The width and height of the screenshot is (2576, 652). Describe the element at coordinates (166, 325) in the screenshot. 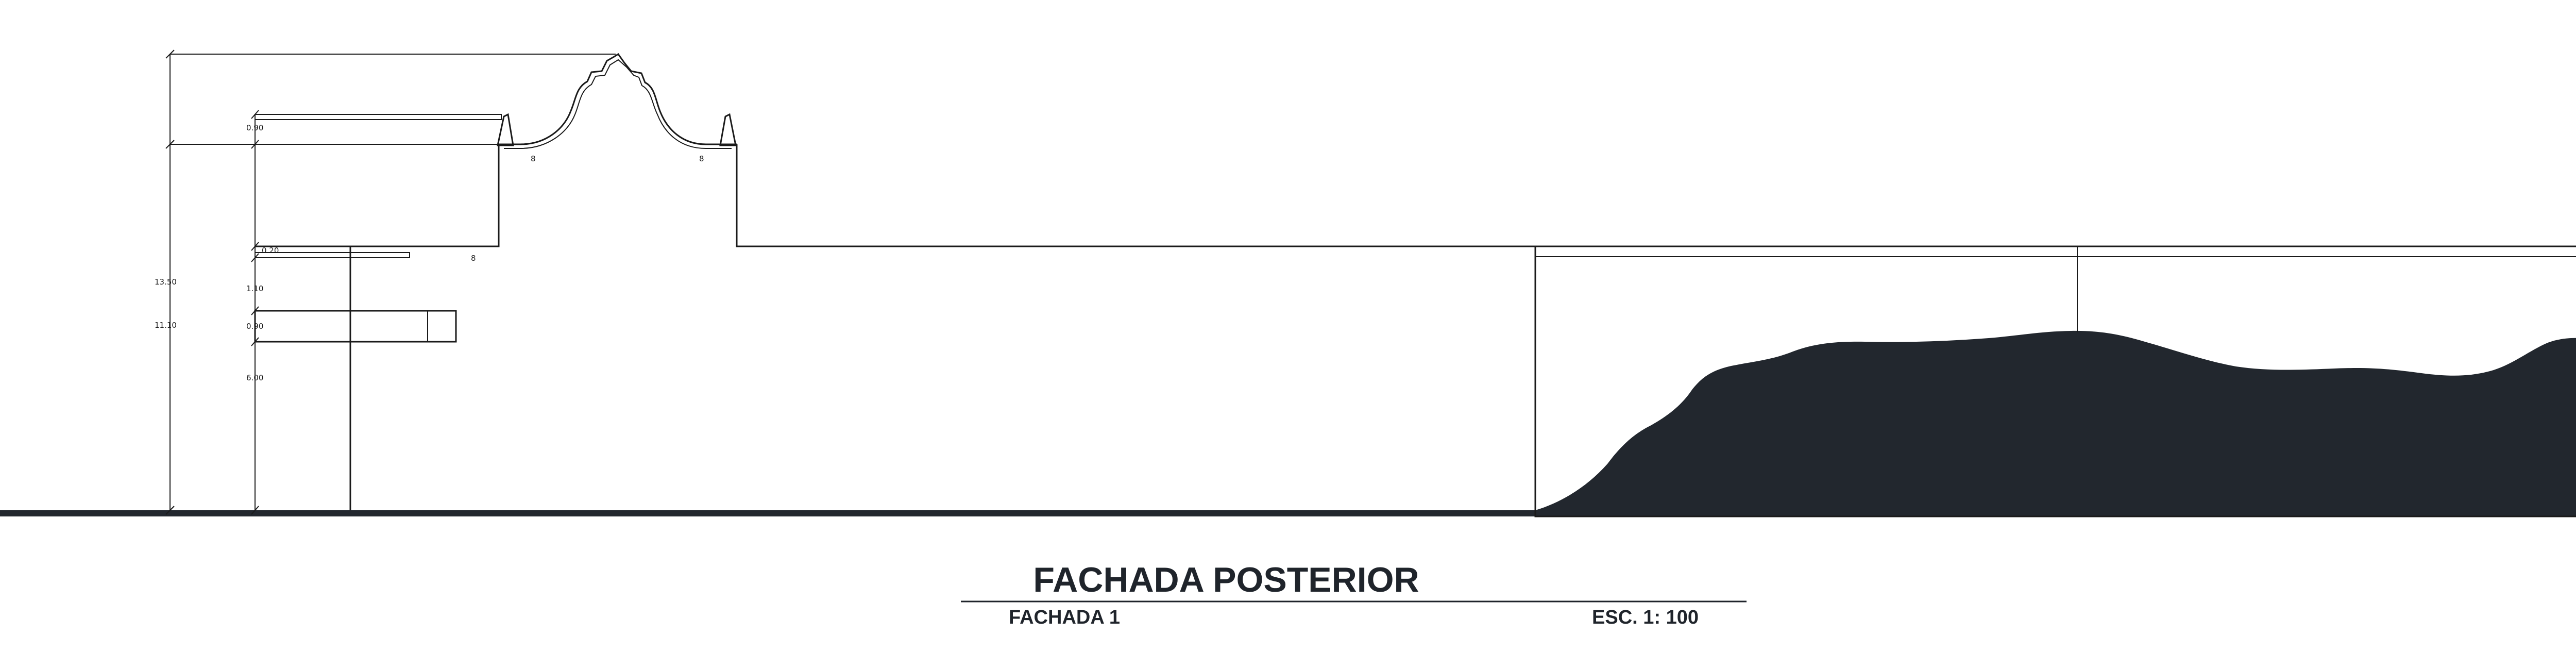

I see `dim-upper-height: 11.10` at that location.